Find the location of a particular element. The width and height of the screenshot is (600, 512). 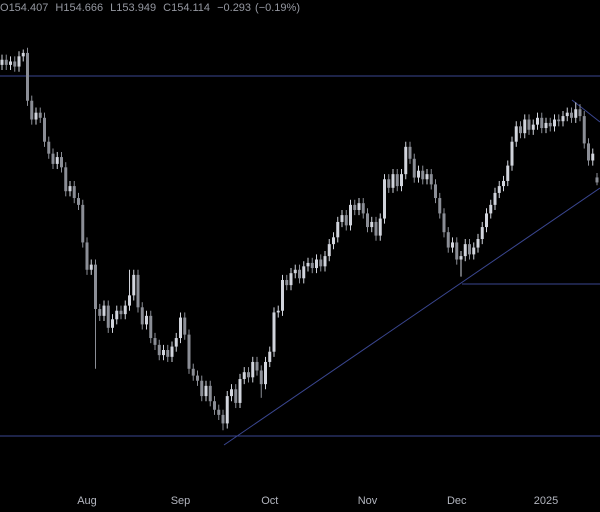

change-percent: (−0.19%) is located at coordinates (277, 8).